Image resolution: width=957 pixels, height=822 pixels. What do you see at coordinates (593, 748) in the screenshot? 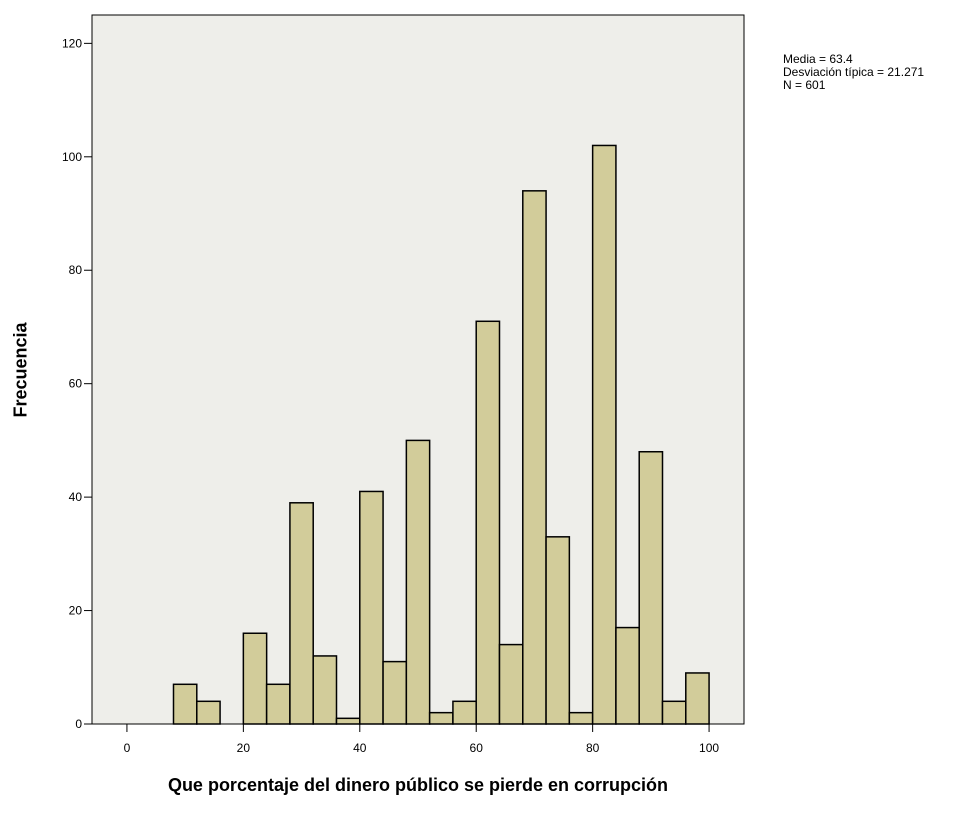
I see `x-tick-label: 80` at bounding box center [593, 748].